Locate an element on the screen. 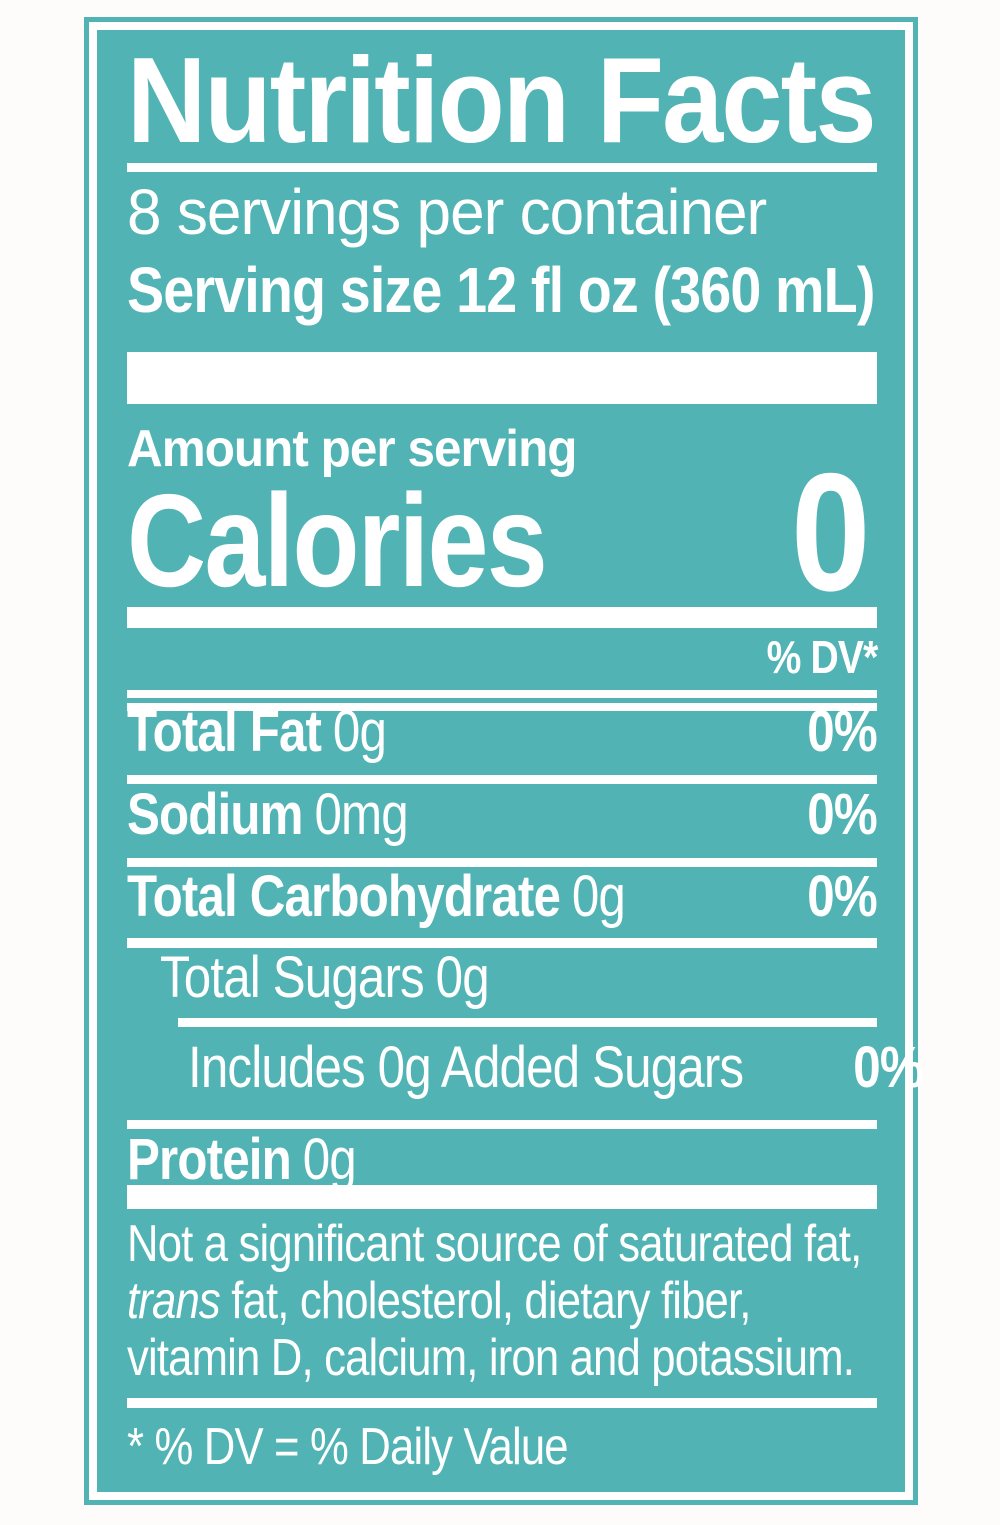 Image resolution: width=1000 pixels, height=1525 pixels. double-rule-bottom is located at coordinates (502, 707).